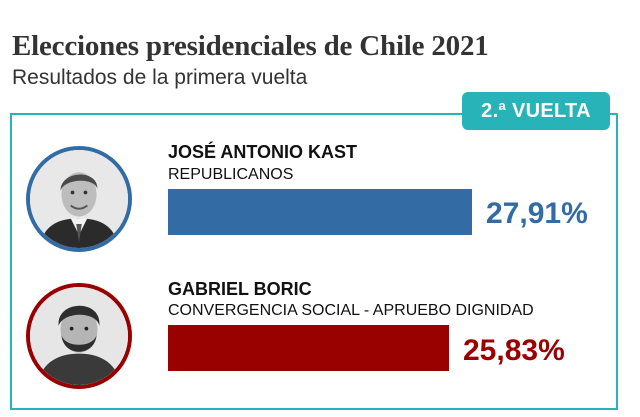  I want to click on candidate-photo-kast, so click(79, 199).